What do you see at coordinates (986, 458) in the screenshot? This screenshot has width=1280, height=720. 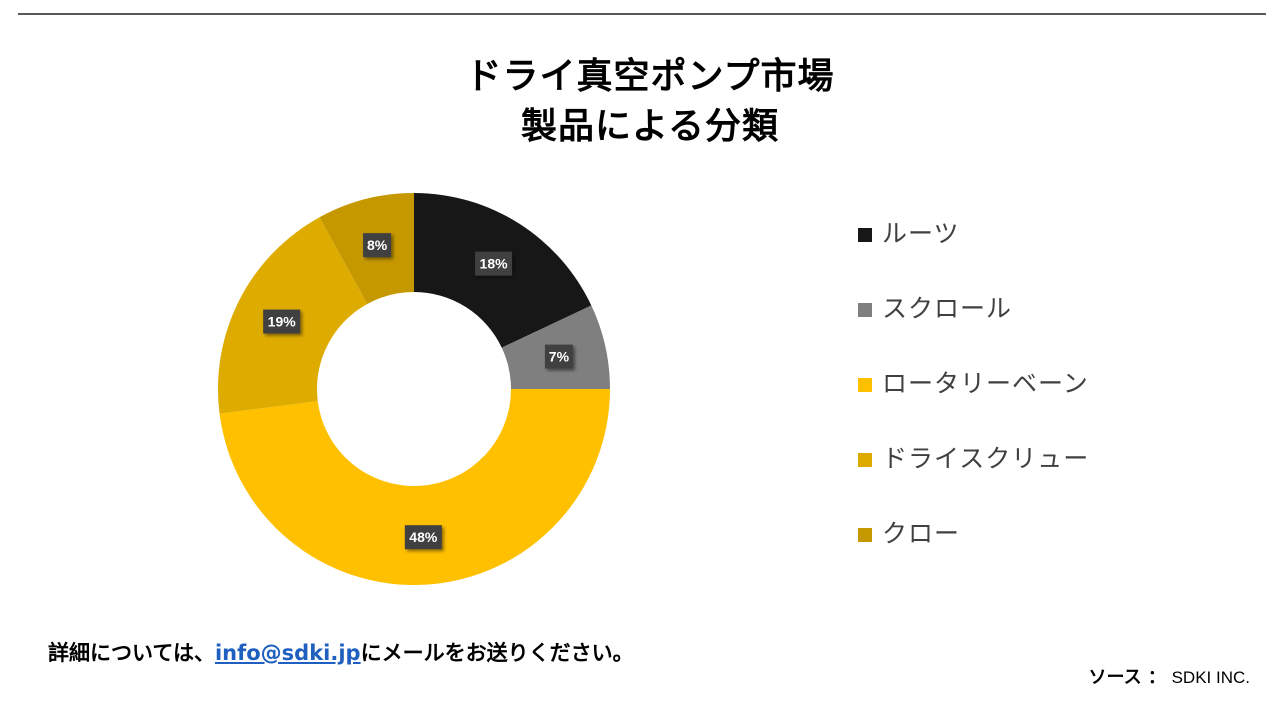 I see `legend-label: ドライスクリュー` at bounding box center [986, 458].